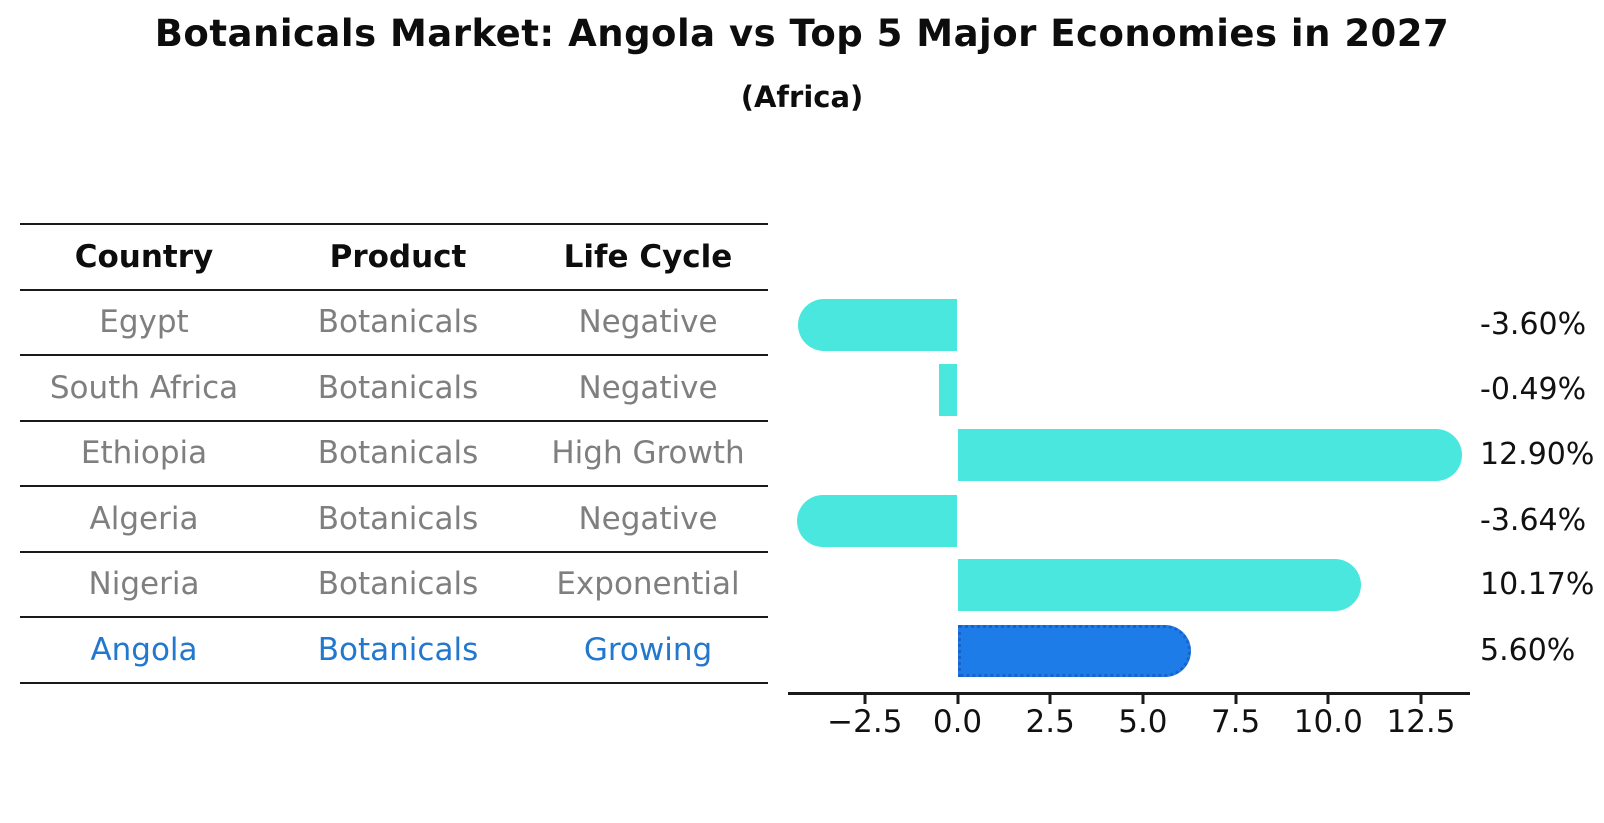  What do you see at coordinates (1537, 584) in the screenshot?
I see `value-label-nigeria: 10.17%` at bounding box center [1537, 584].